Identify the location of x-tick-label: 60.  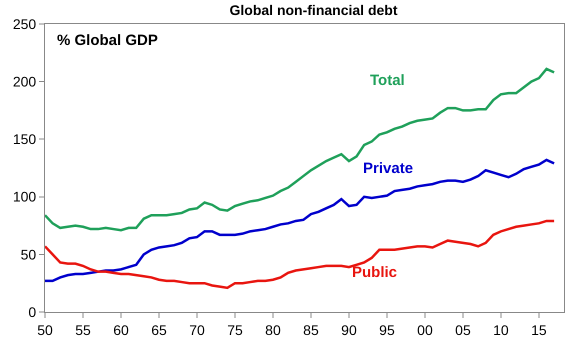
(121, 330).